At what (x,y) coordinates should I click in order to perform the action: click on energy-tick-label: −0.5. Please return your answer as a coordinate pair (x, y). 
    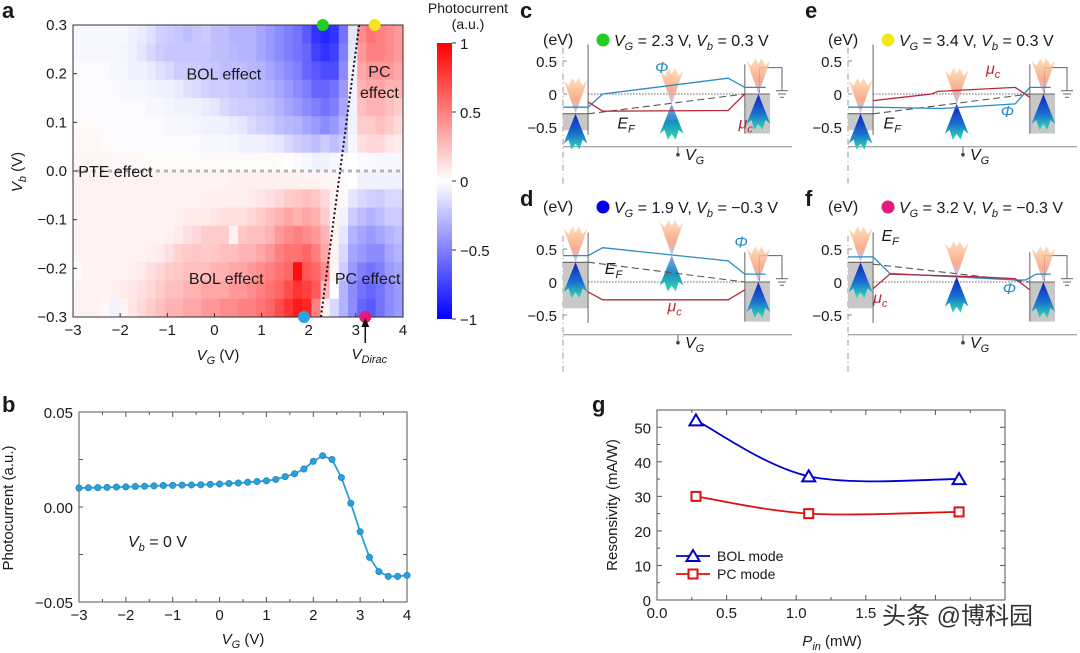
    Looking at the image, I should click on (827, 316).